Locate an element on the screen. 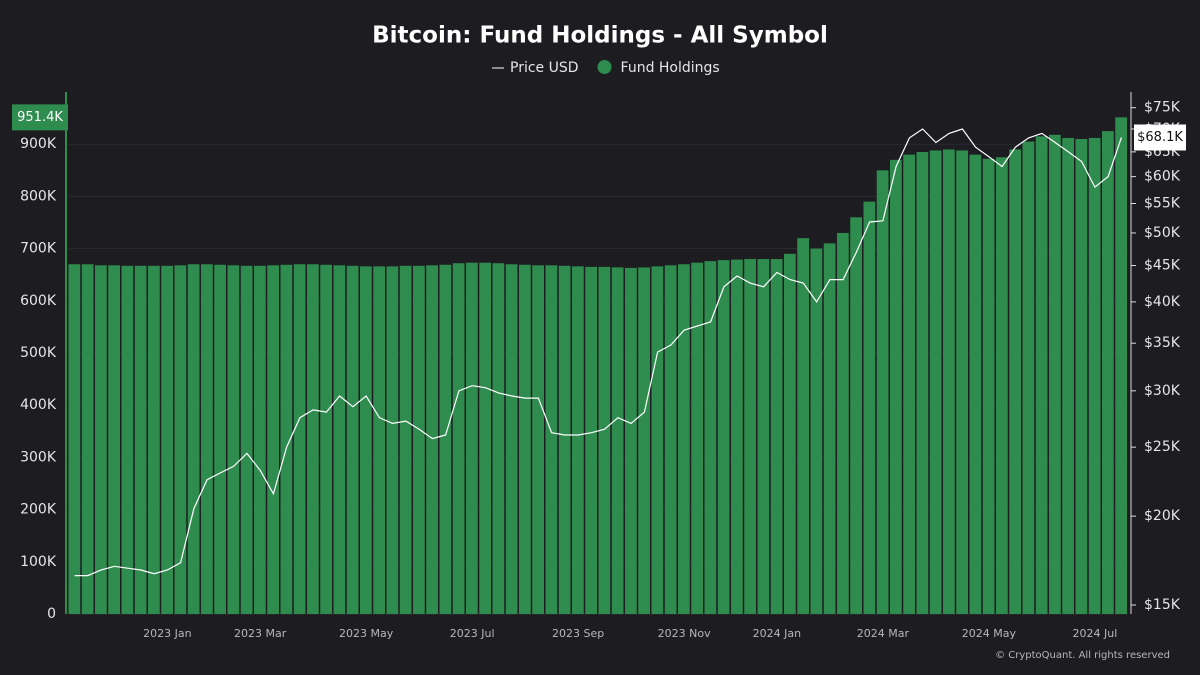 Image resolution: width=1200 pixels, height=675 pixels. y-tick-label: 900K is located at coordinates (38, 144).